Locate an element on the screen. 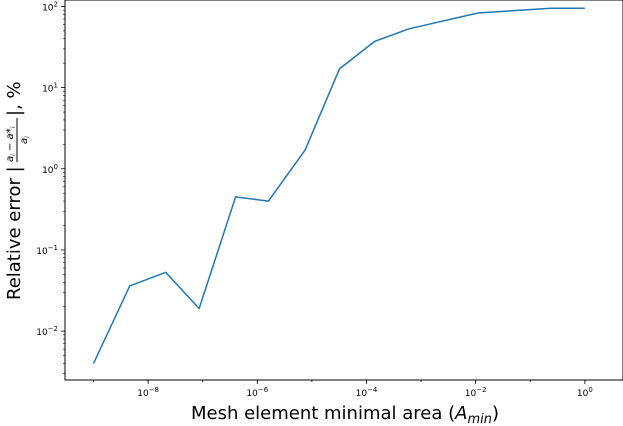  y-tick-label: 10⁰ is located at coordinates (50, 169).